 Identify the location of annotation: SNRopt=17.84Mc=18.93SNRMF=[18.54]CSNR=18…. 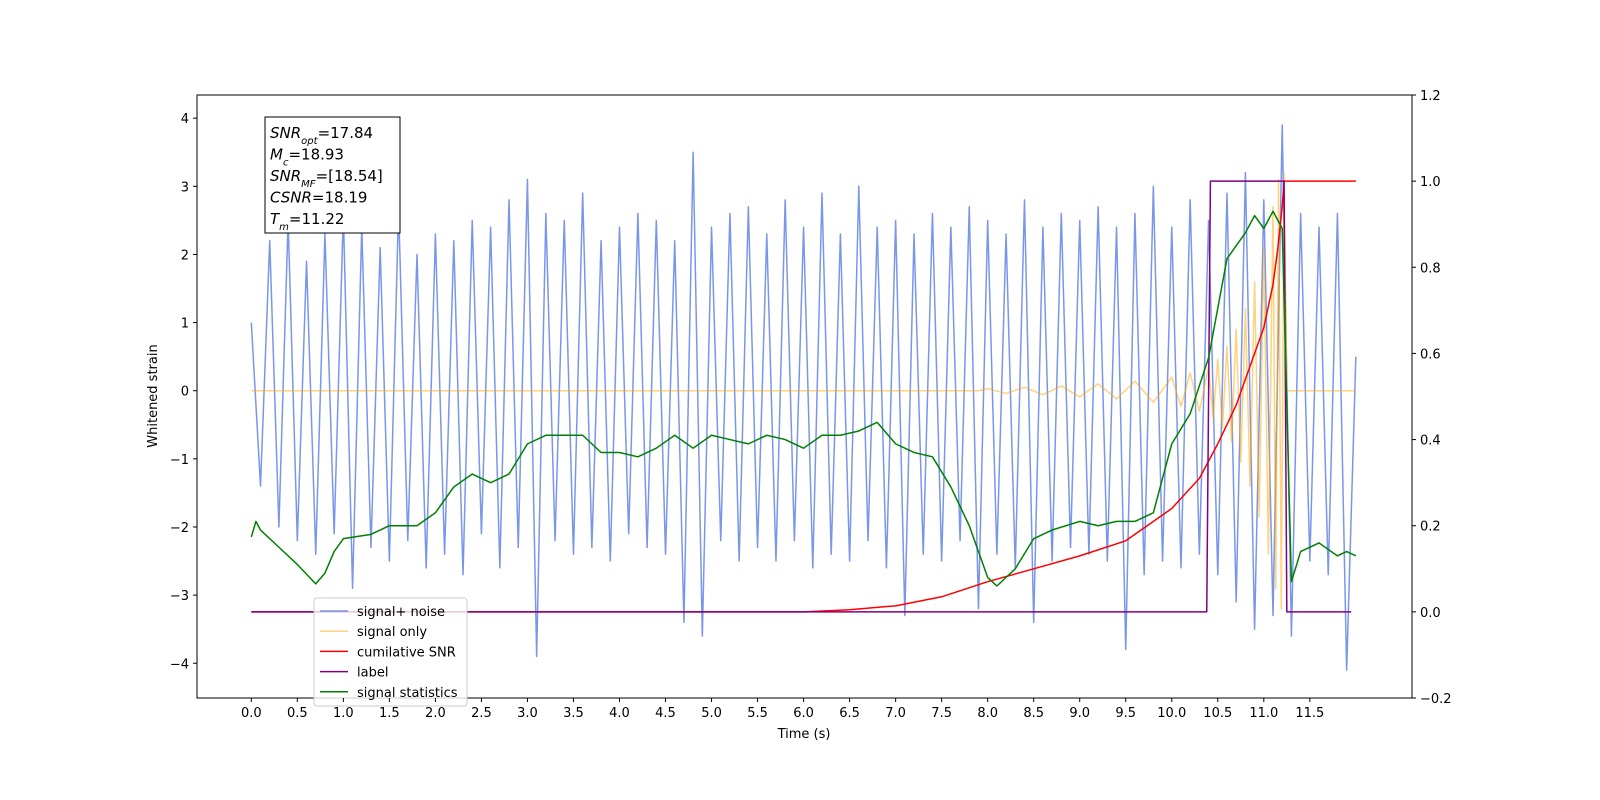
(332, 175).